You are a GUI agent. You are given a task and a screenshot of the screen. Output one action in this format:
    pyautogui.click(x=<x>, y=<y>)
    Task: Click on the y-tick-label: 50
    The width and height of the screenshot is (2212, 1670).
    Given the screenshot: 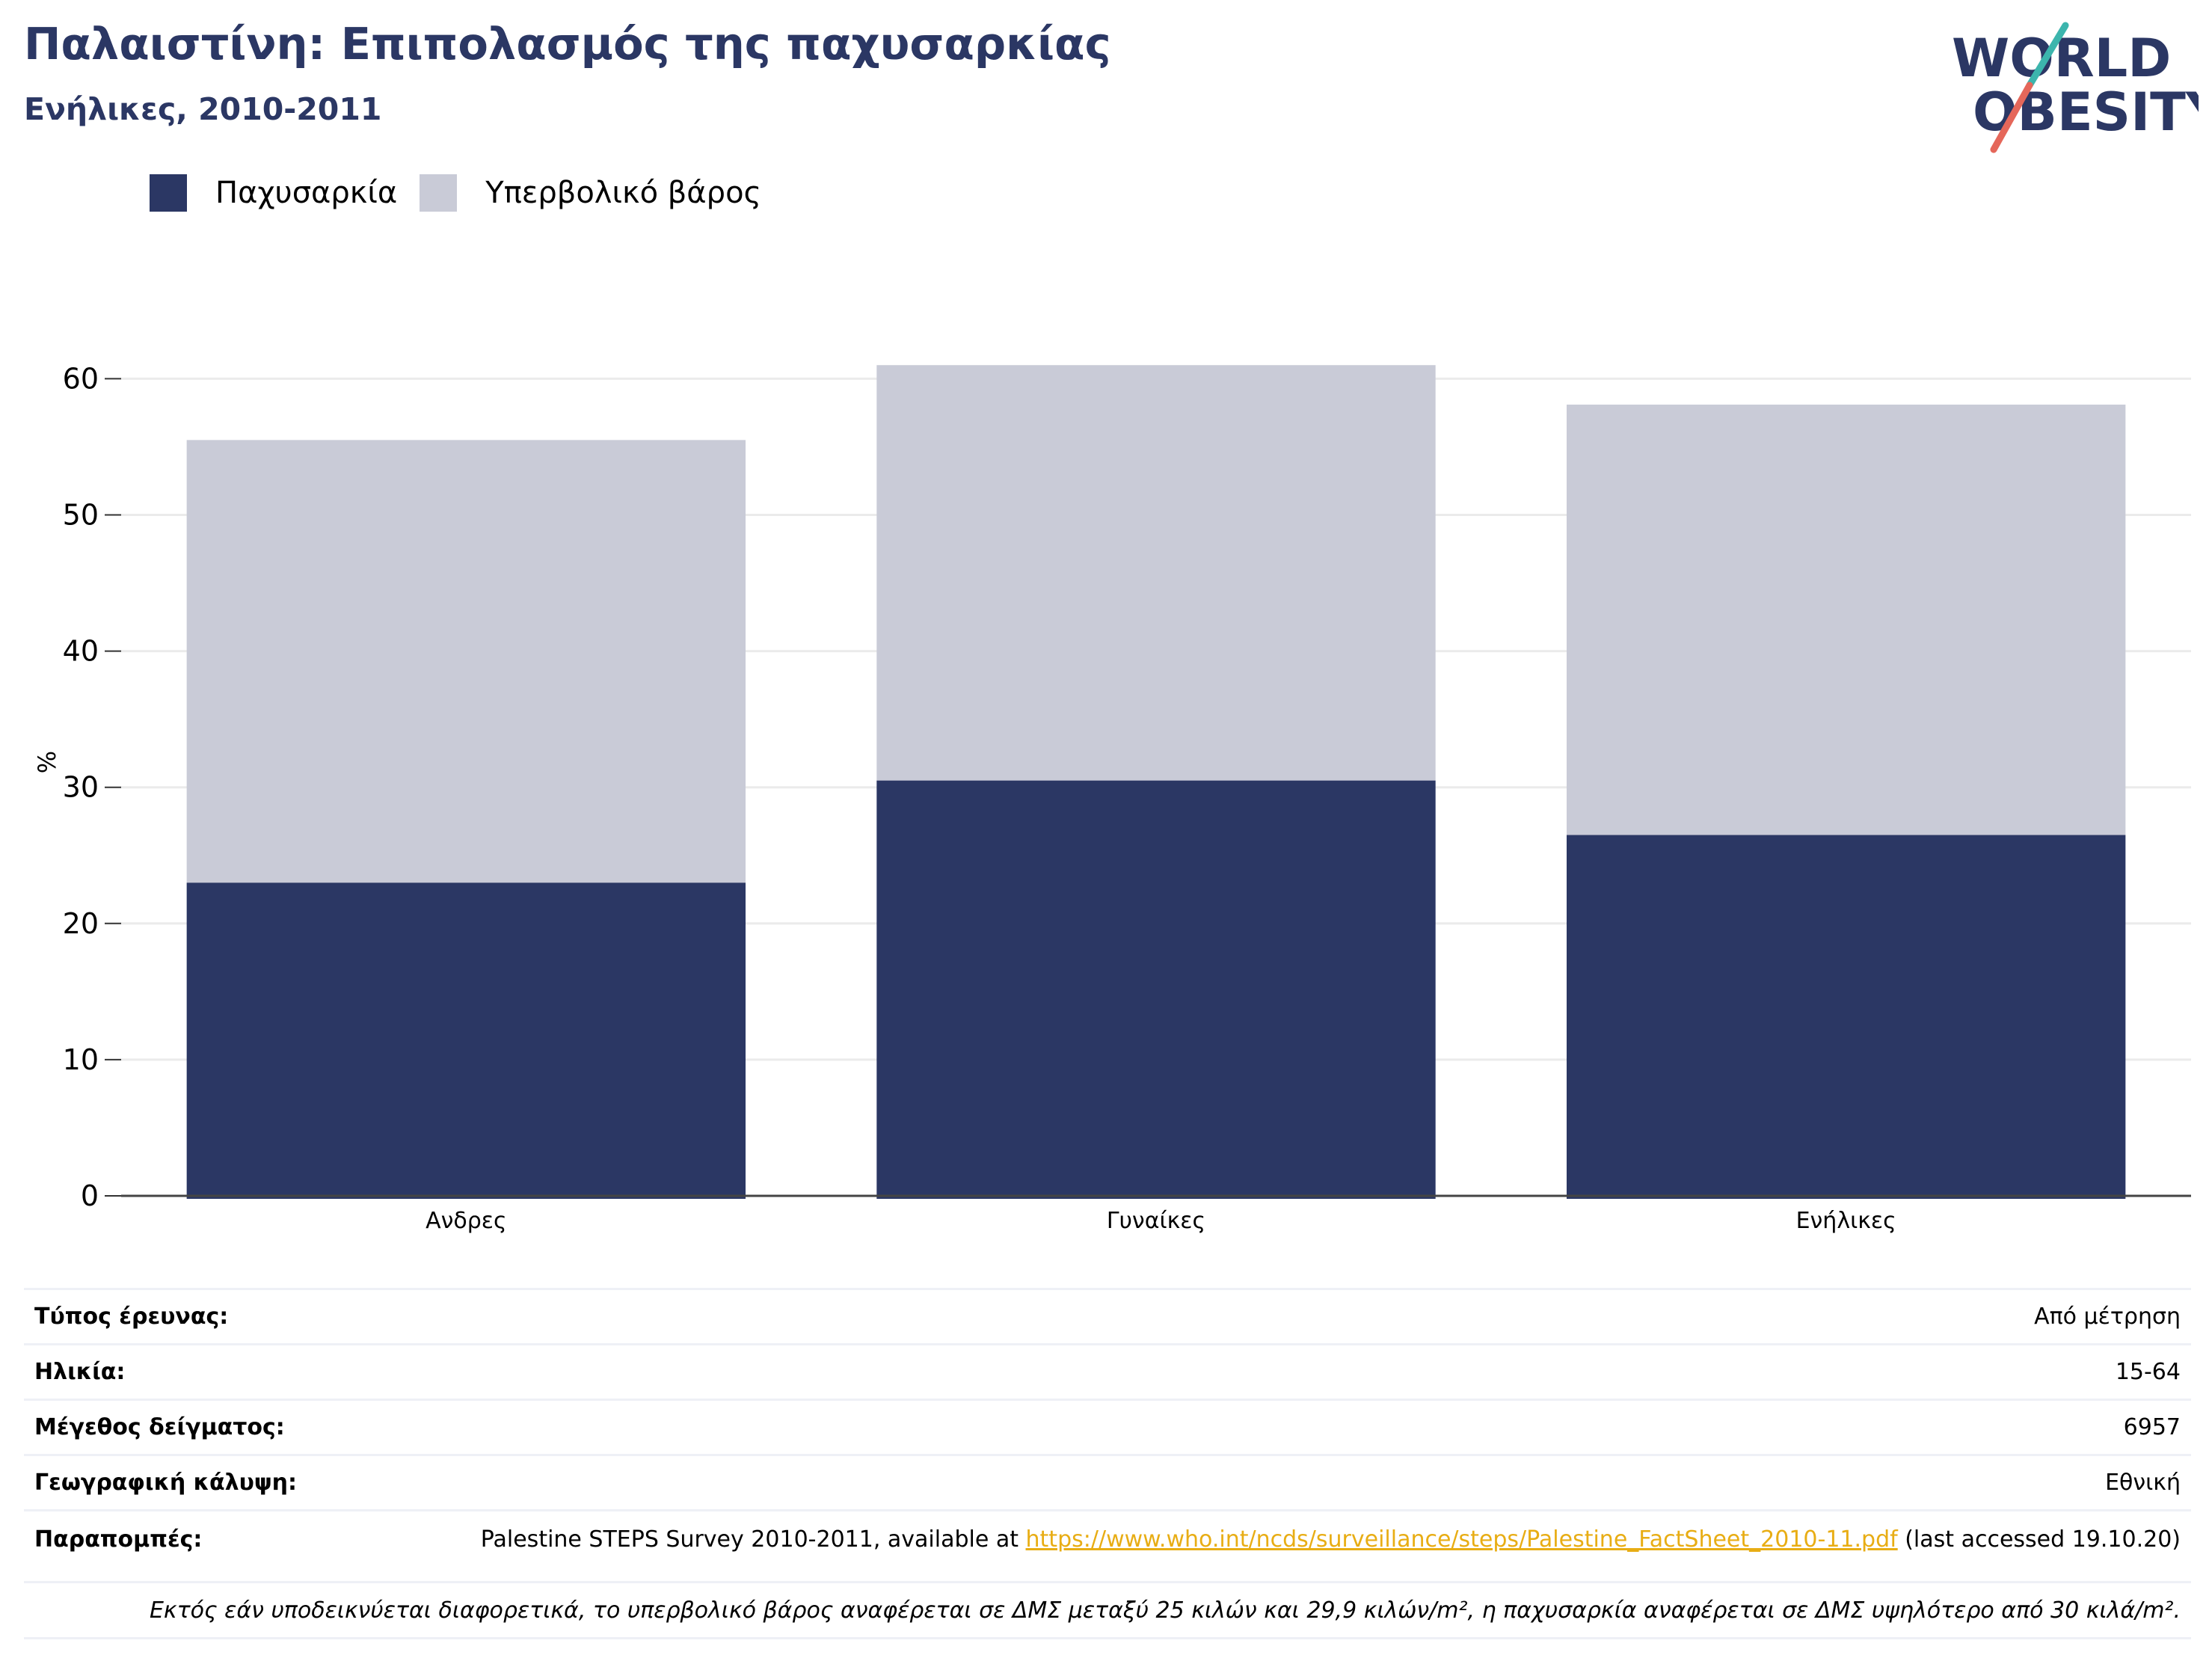 What is the action you would take?
    pyautogui.click(x=81, y=515)
    